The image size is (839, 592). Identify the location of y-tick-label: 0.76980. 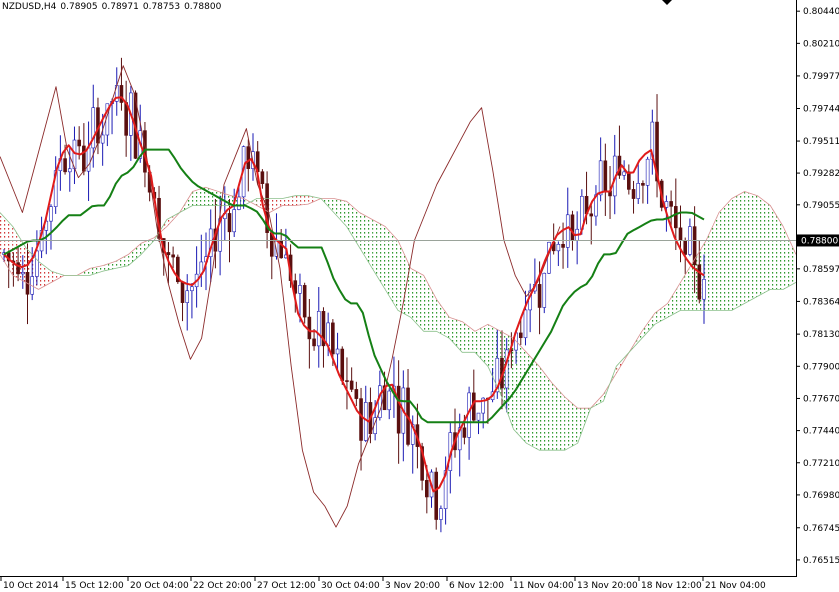
(821, 496).